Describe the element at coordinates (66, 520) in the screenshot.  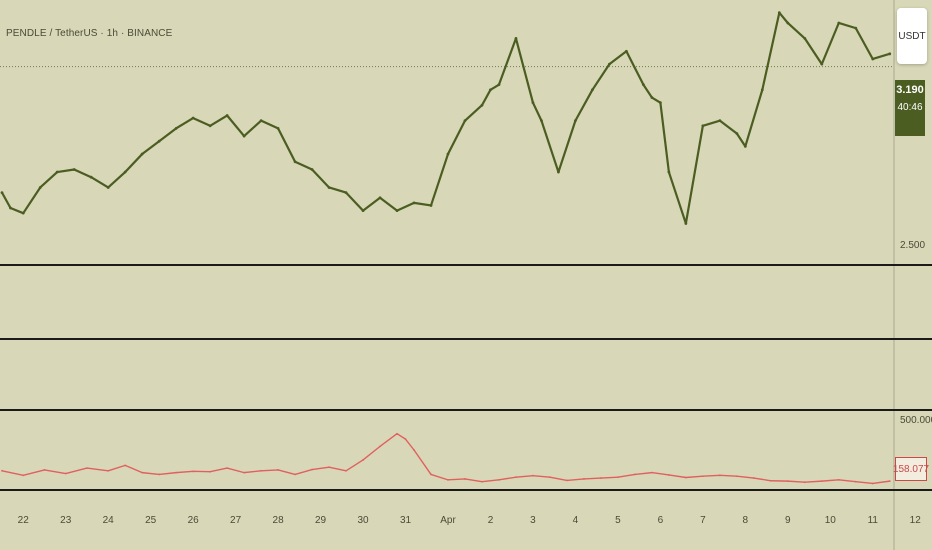
I see `time-axis-label: 23` at that location.